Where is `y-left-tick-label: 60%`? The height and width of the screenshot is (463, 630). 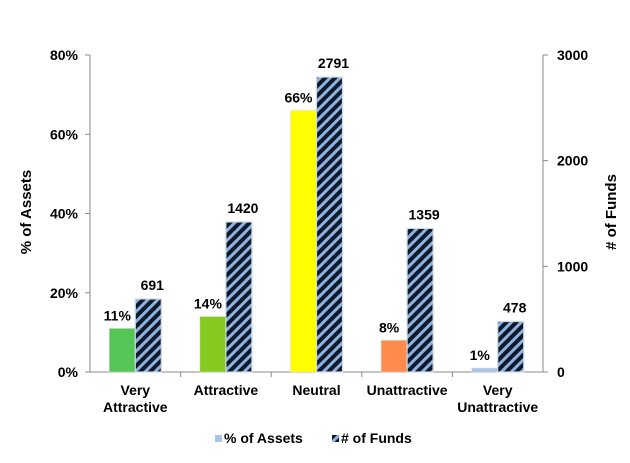
y-left-tick-label: 60% is located at coordinates (64, 134).